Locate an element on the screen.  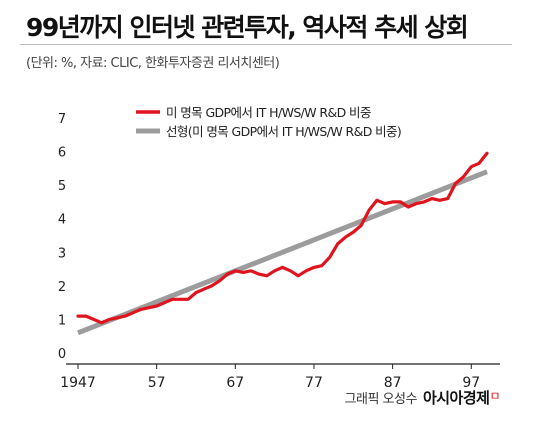
y-tick-label: 7 is located at coordinates (62, 119).